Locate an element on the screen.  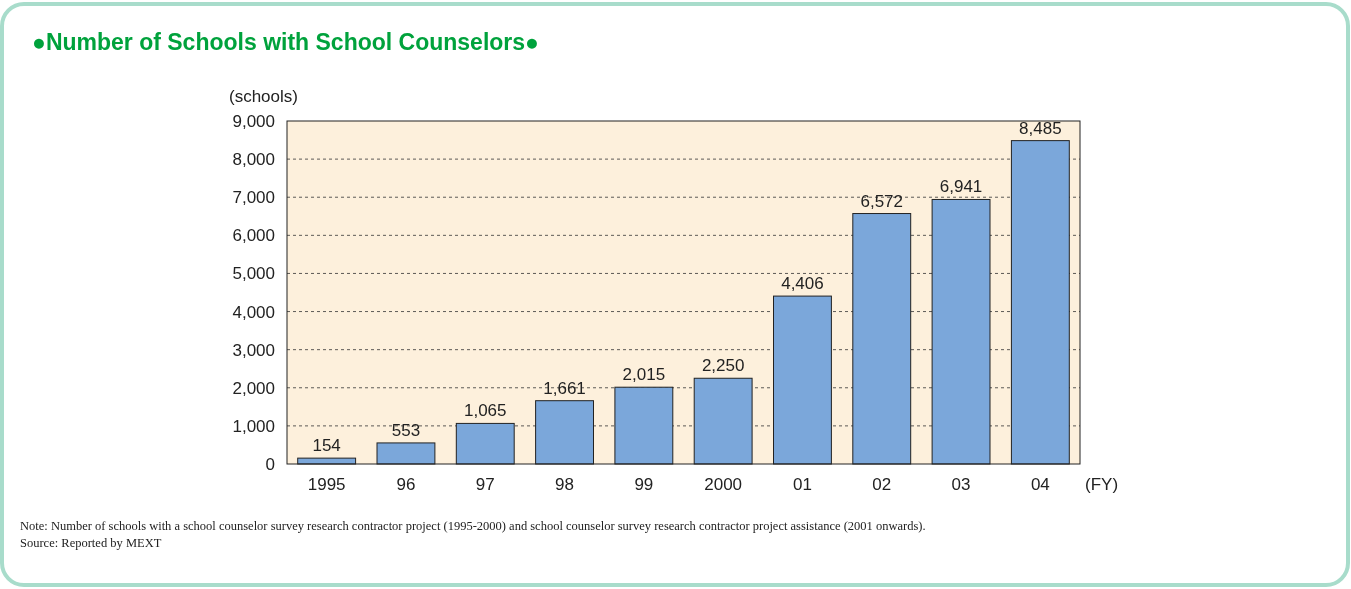
x-tick-label: 96 is located at coordinates (406, 484).